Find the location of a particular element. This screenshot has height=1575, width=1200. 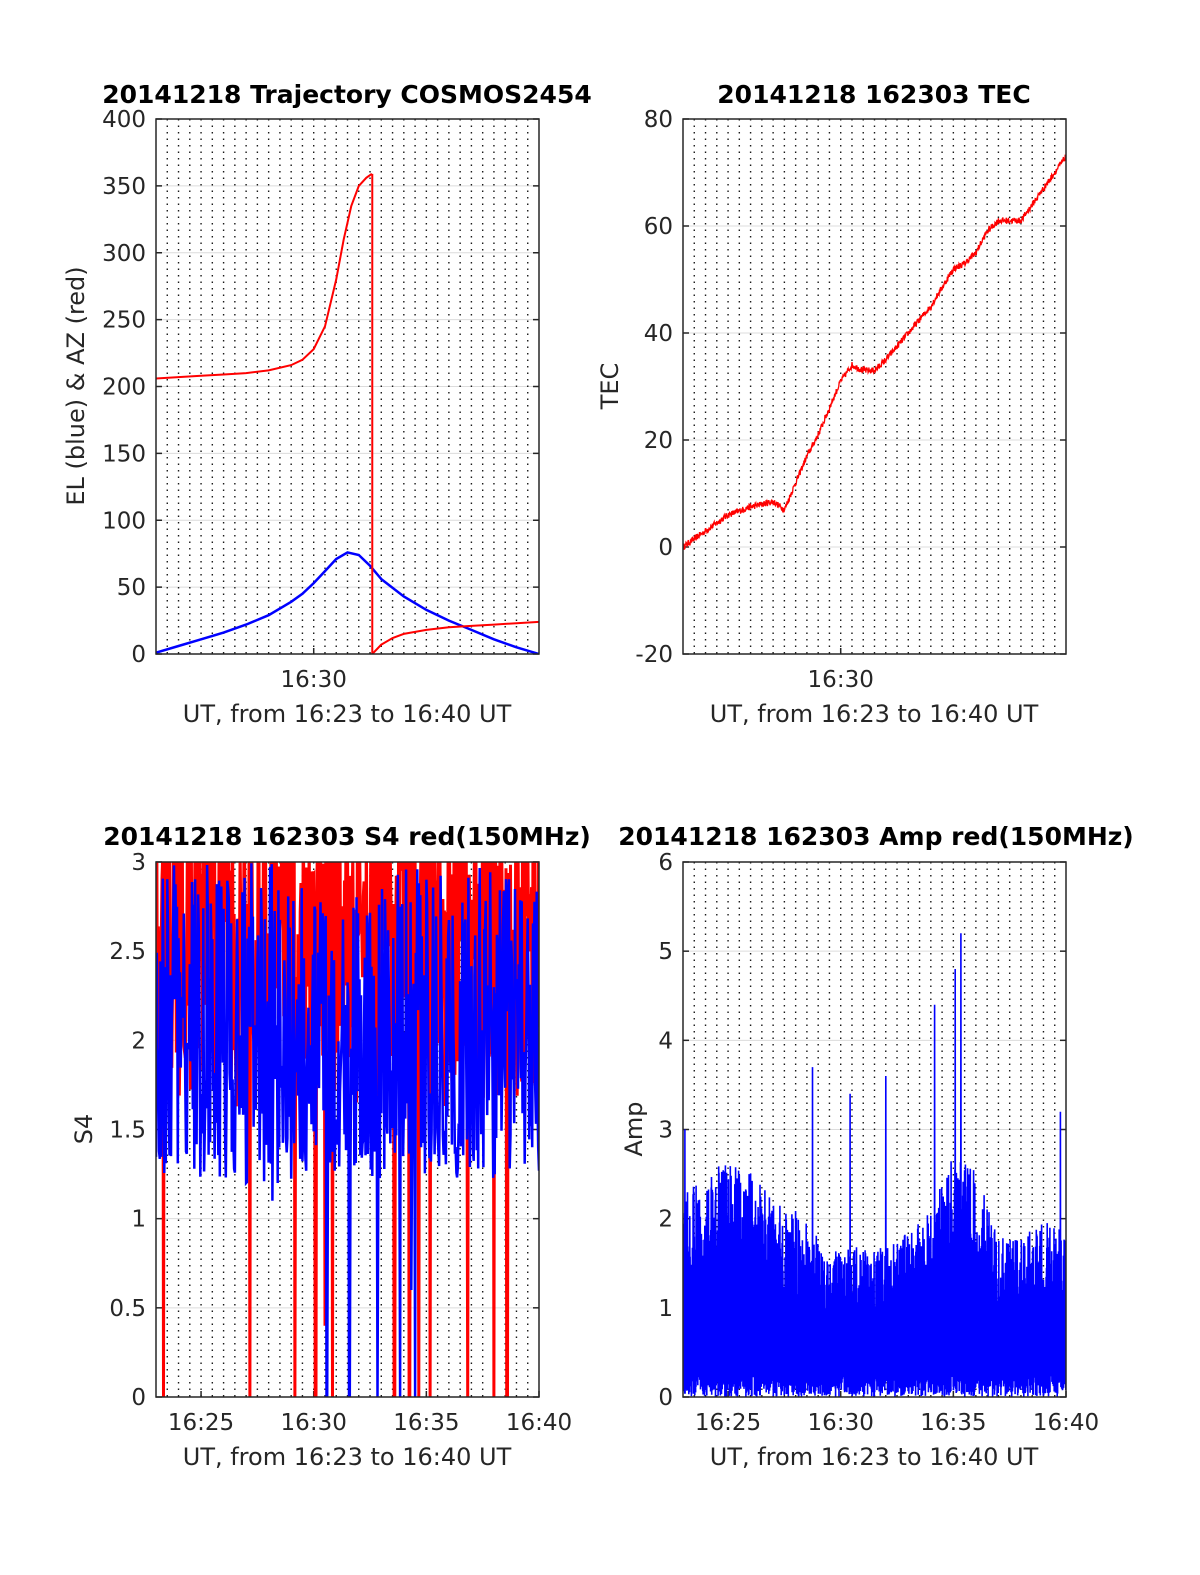

trajectory-grid is located at coordinates (347, 386).